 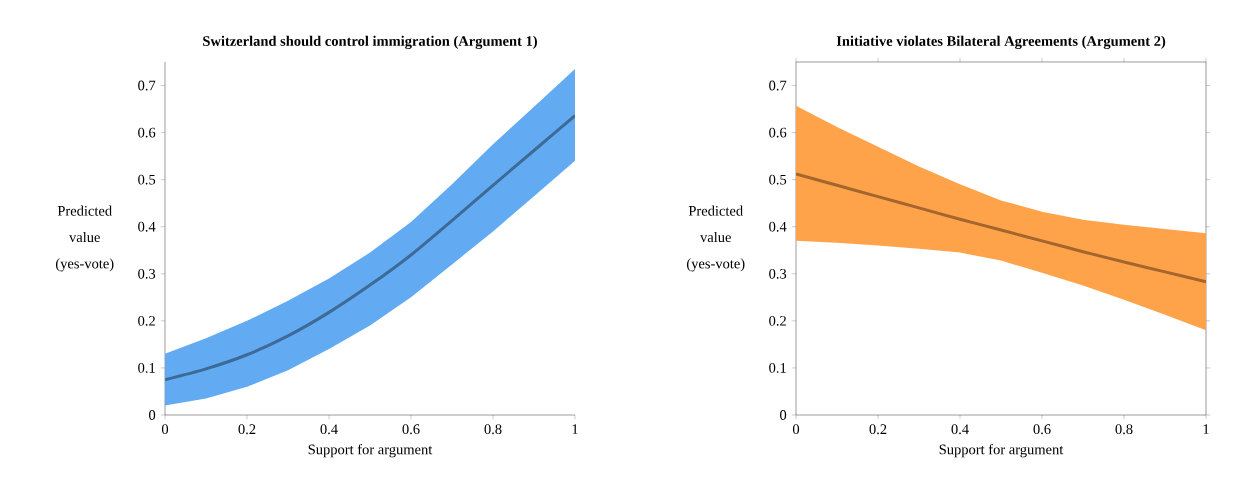 What do you see at coordinates (1001, 228) in the screenshot?
I see `line-series` at bounding box center [1001, 228].